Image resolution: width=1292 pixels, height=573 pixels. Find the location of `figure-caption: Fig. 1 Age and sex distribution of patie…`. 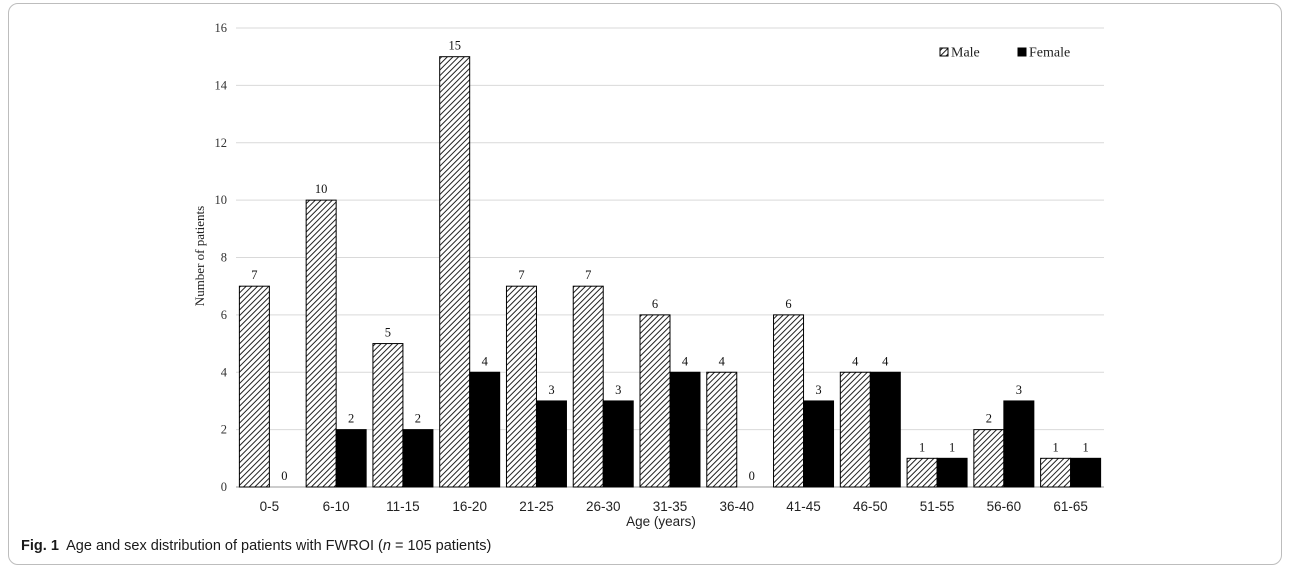

figure-caption: Fig. 1 Age and sex distribution of patie… is located at coordinates (256, 546).